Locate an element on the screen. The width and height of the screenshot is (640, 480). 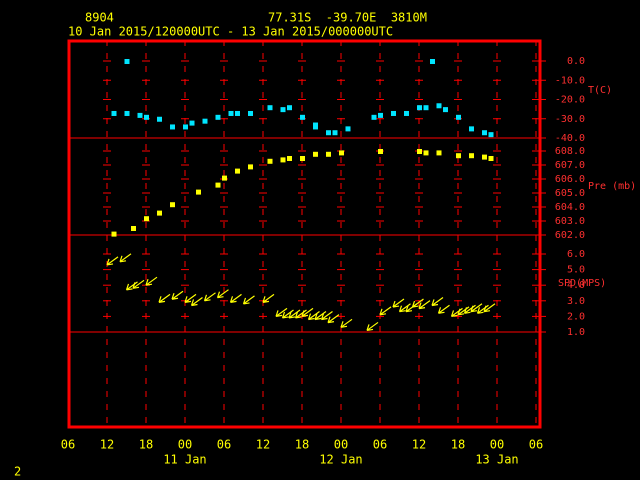
y-tick-label: 6.0 is located at coordinates (576, 254).